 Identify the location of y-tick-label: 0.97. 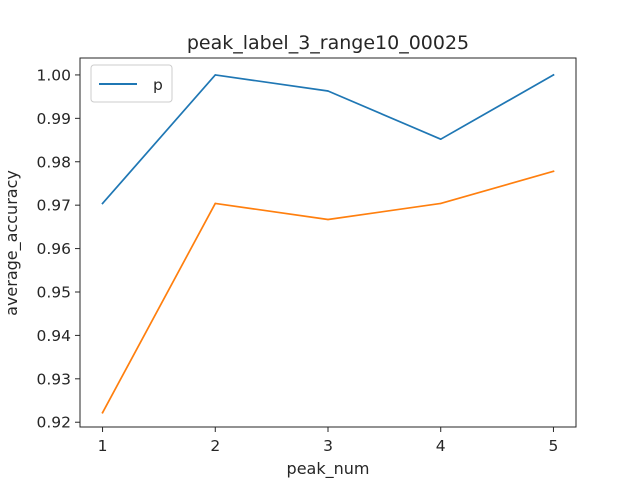
(53, 206).